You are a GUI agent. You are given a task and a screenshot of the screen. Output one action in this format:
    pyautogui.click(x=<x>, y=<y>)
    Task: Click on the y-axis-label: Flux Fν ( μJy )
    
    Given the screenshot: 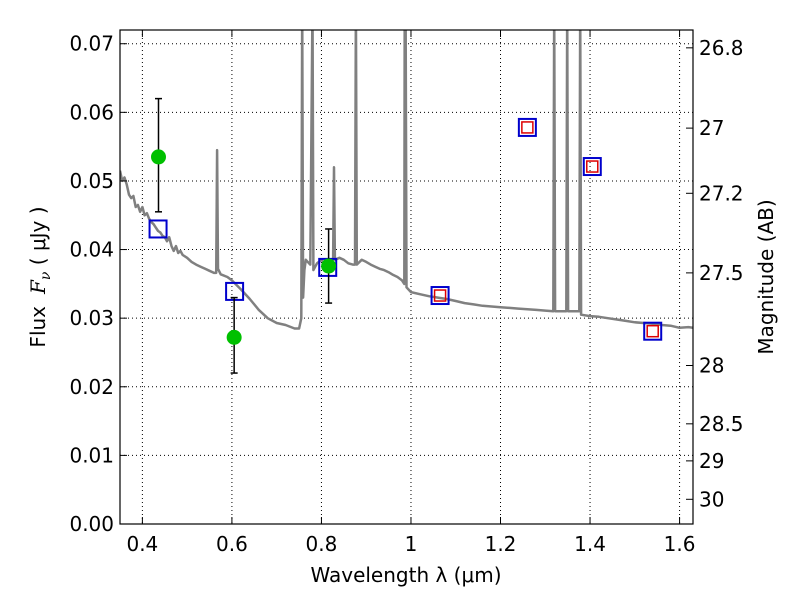 What is the action you would take?
    pyautogui.click(x=40, y=276)
    